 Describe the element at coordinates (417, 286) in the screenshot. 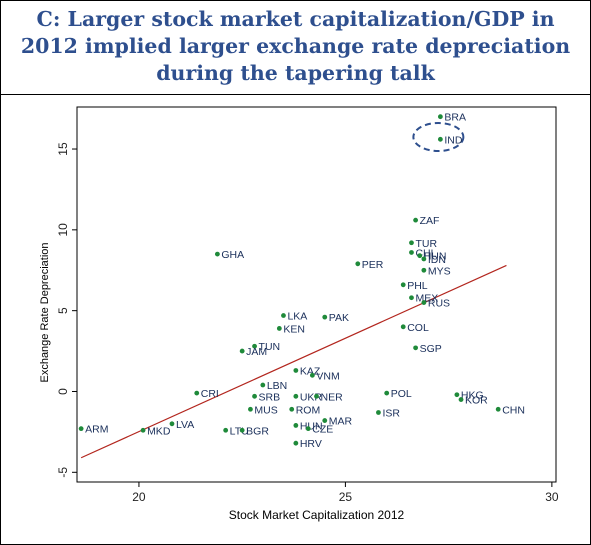

I see `point-label: PHL` at that location.